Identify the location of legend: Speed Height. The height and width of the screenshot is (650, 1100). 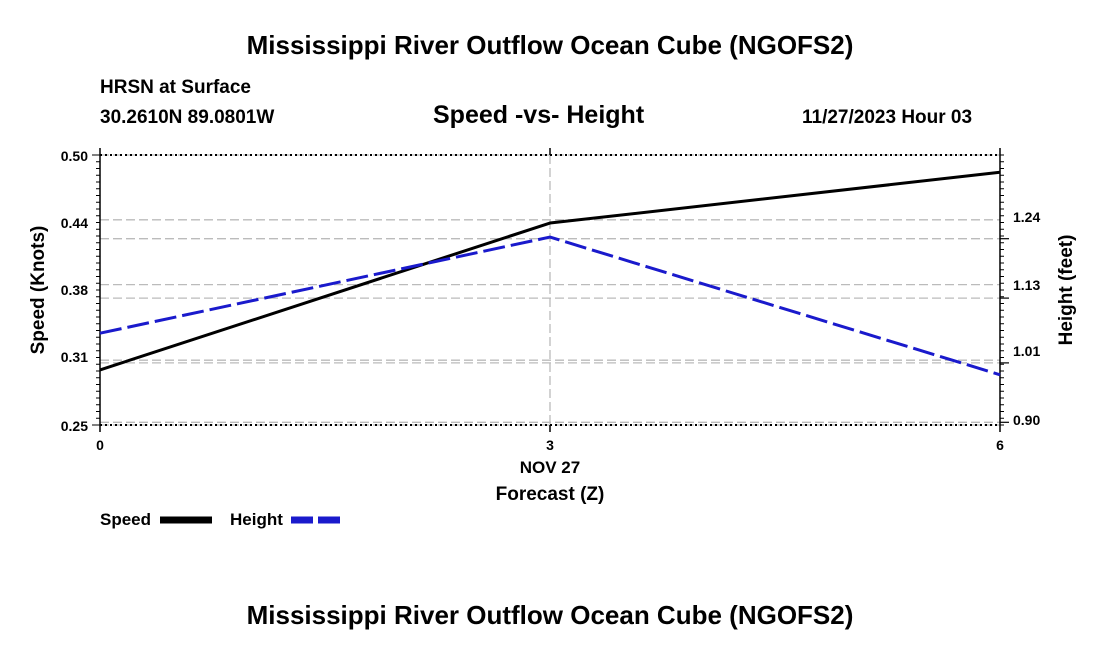
(221, 519).